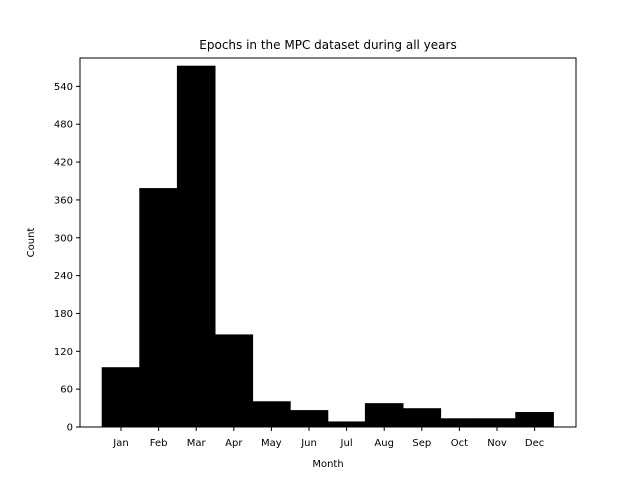  I want to click on y-tick-label-180: 180, so click(63, 314).